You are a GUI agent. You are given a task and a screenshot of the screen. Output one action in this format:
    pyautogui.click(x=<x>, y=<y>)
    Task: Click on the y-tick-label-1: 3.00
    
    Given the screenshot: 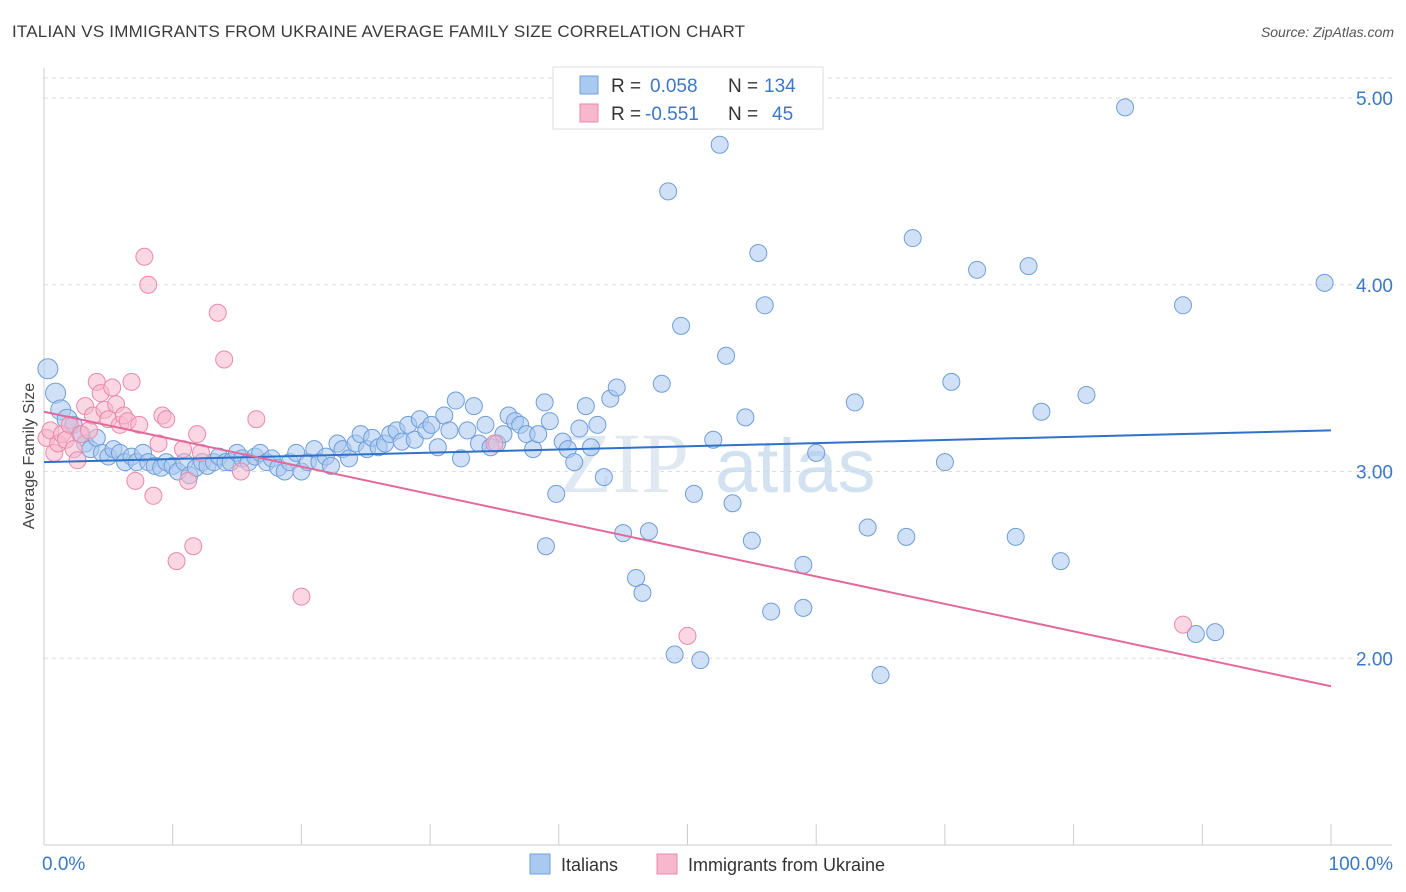 What is the action you would take?
    pyautogui.click(x=1374, y=473)
    